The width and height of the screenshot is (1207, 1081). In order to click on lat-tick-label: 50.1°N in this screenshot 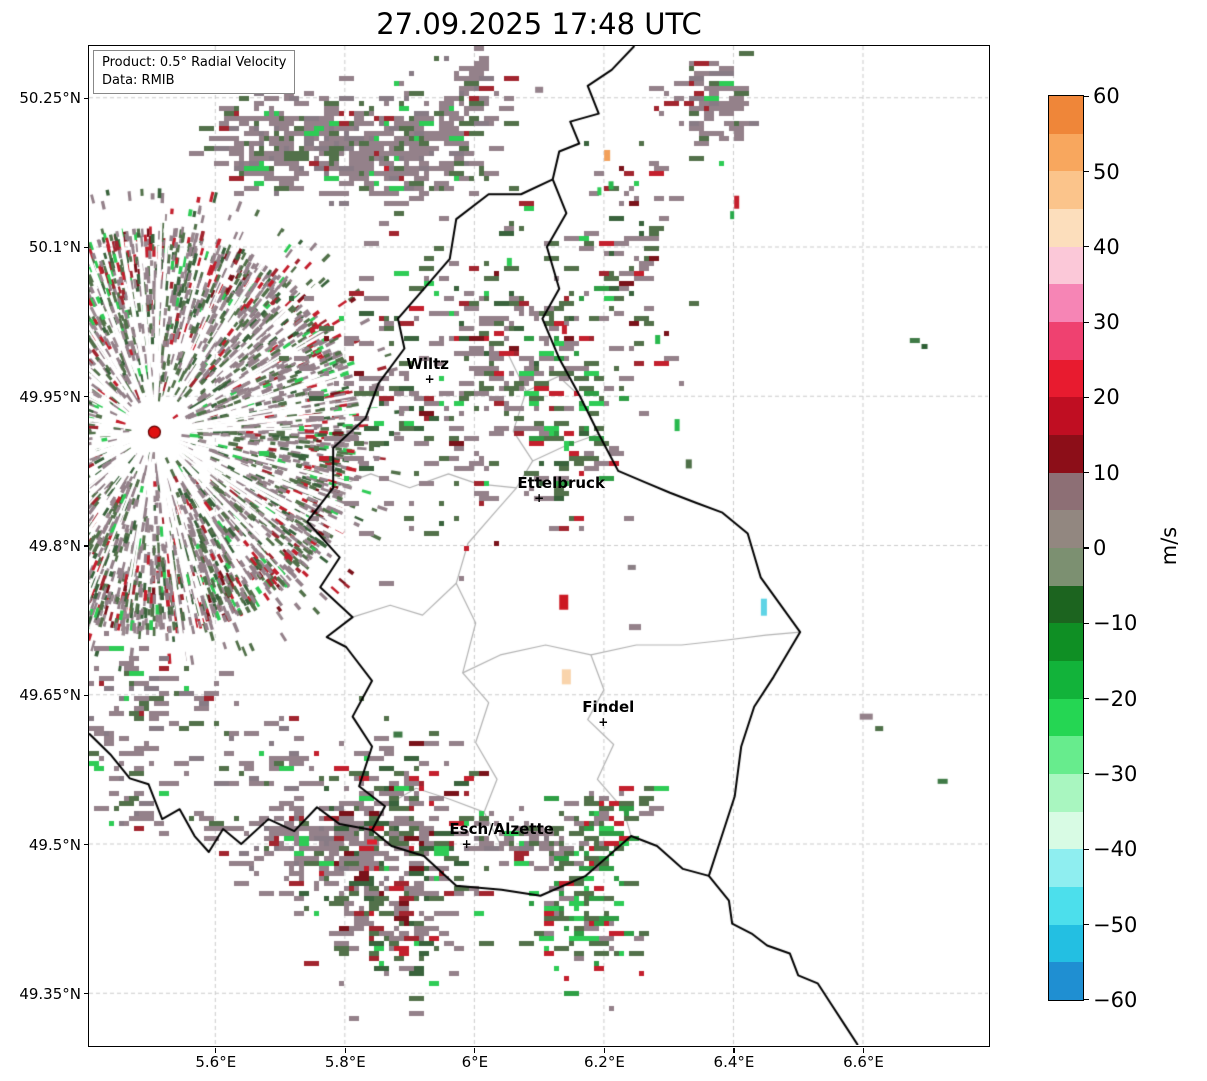, I will do `click(54, 247)`.